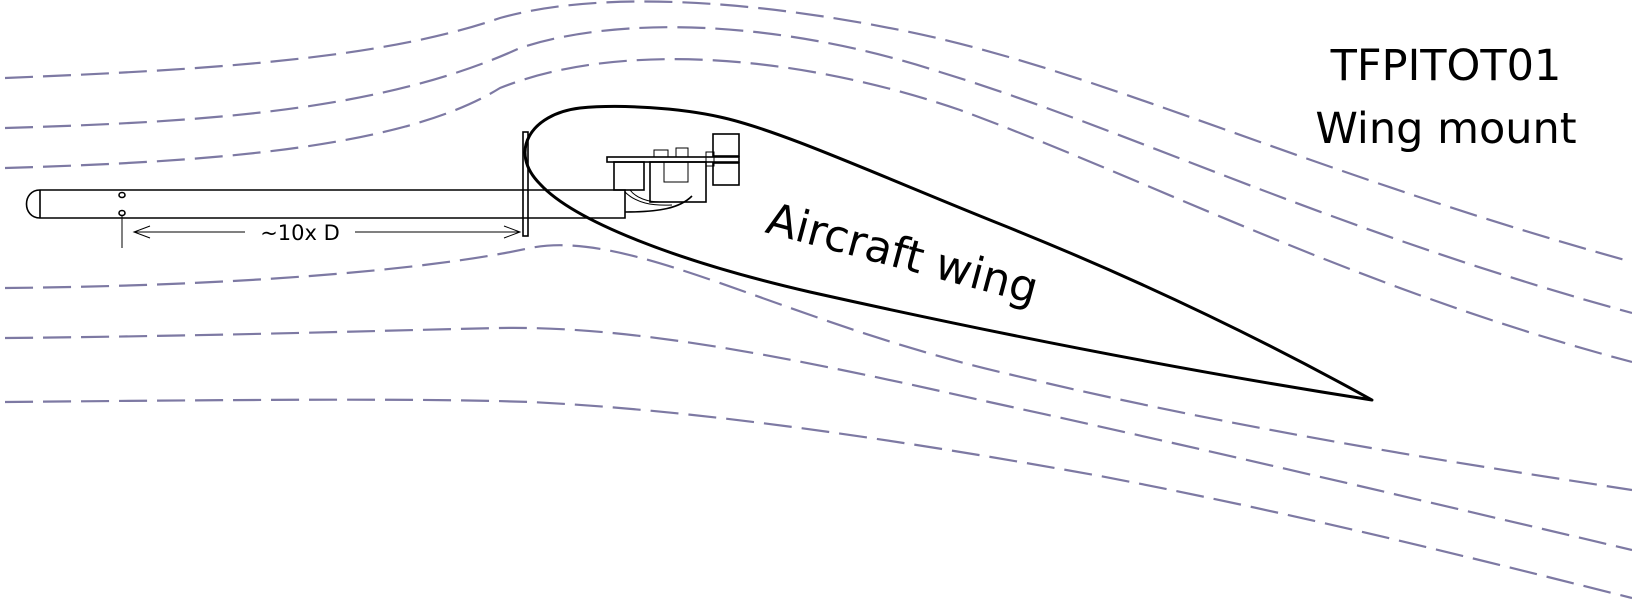 This screenshot has height=608, width=1632. Describe the element at coordinates (629, 176) in the screenshot. I see `connector-left` at that location.